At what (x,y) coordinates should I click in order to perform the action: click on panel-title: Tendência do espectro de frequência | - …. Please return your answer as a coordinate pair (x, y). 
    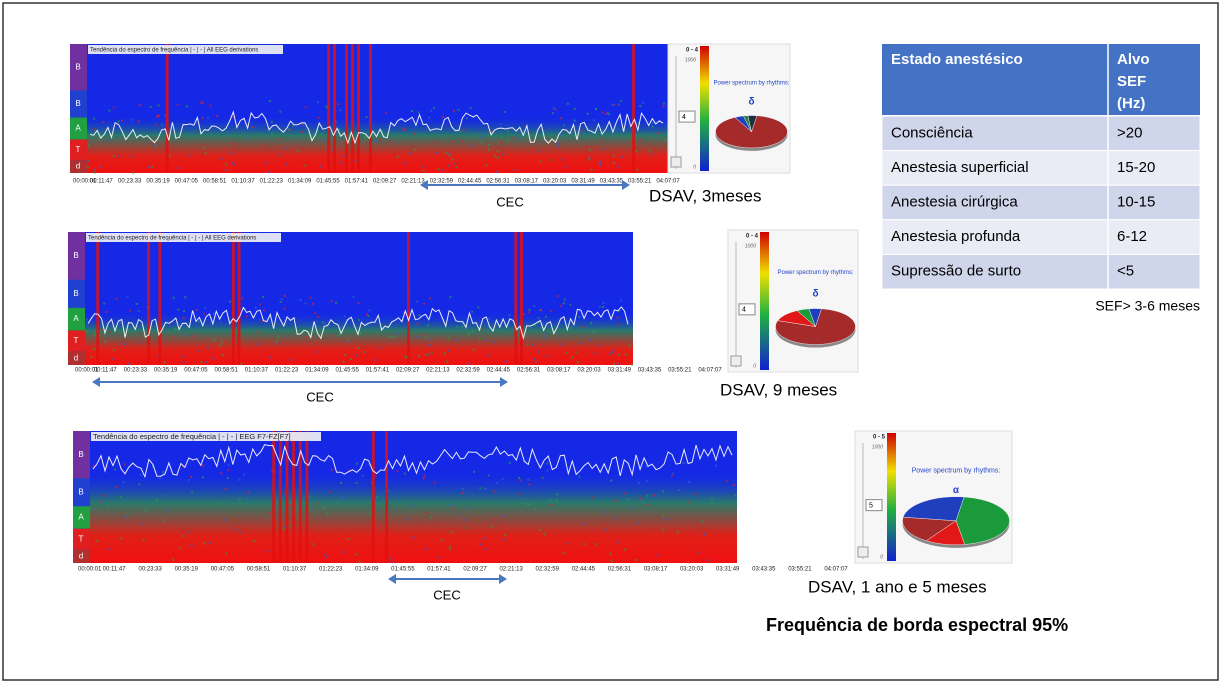
    Looking at the image, I should click on (172, 239).